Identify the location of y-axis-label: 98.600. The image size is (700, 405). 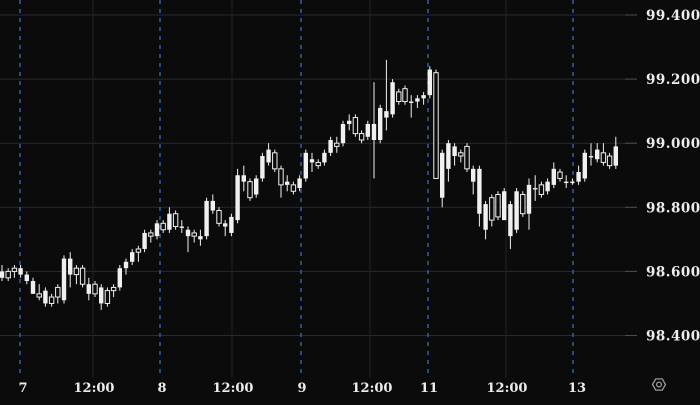
(673, 272).